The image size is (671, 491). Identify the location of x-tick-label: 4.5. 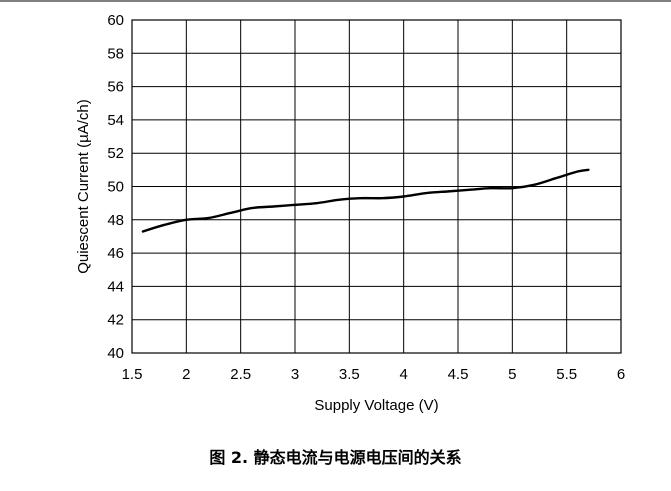
(458, 374).